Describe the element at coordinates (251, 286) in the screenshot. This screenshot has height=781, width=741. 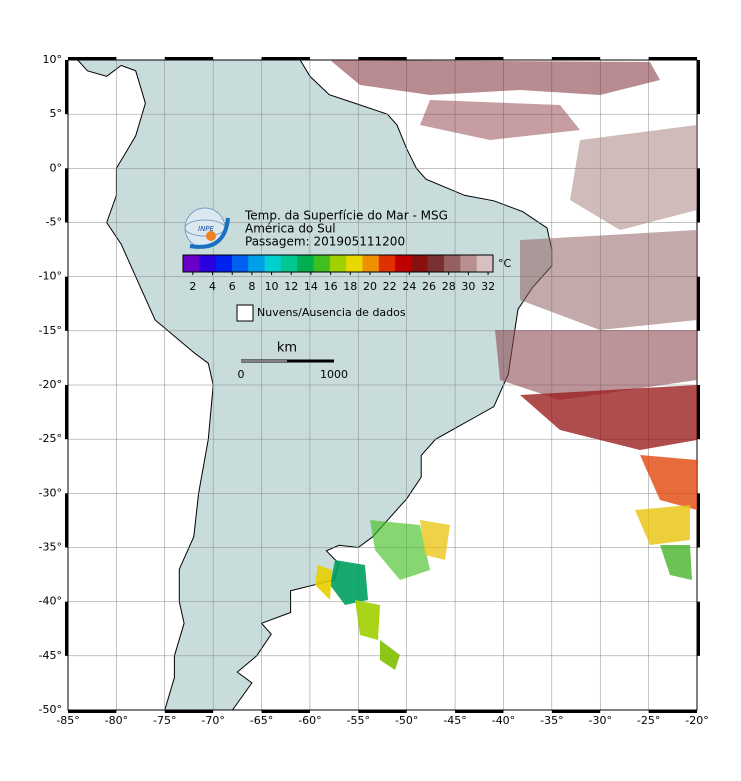
I see `colorbar-tick-label: 8` at that location.